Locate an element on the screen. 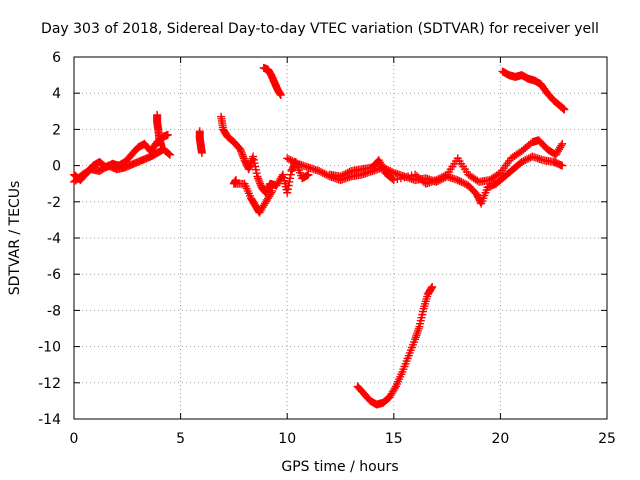 The image size is (640, 480). series-track-early-b is located at coordinates (122, 165).